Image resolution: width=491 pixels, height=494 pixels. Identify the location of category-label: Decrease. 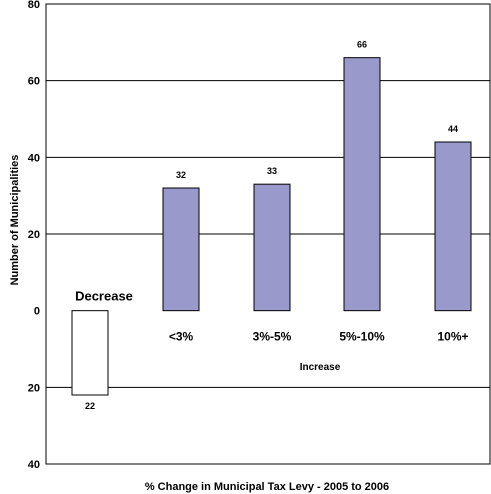
(104, 296).